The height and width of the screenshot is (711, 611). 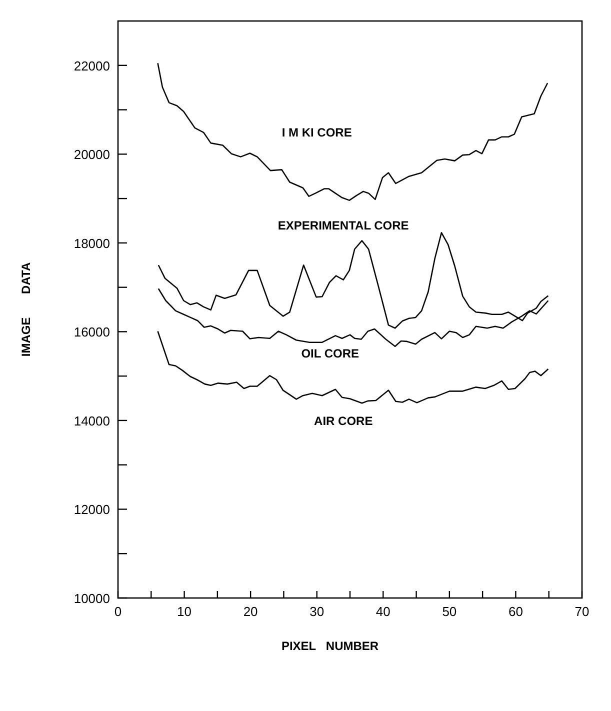 What do you see at coordinates (26, 309) in the screenshot?
I see `y-axis-title: IMAGE DATA` at bounding box center [26, 309].